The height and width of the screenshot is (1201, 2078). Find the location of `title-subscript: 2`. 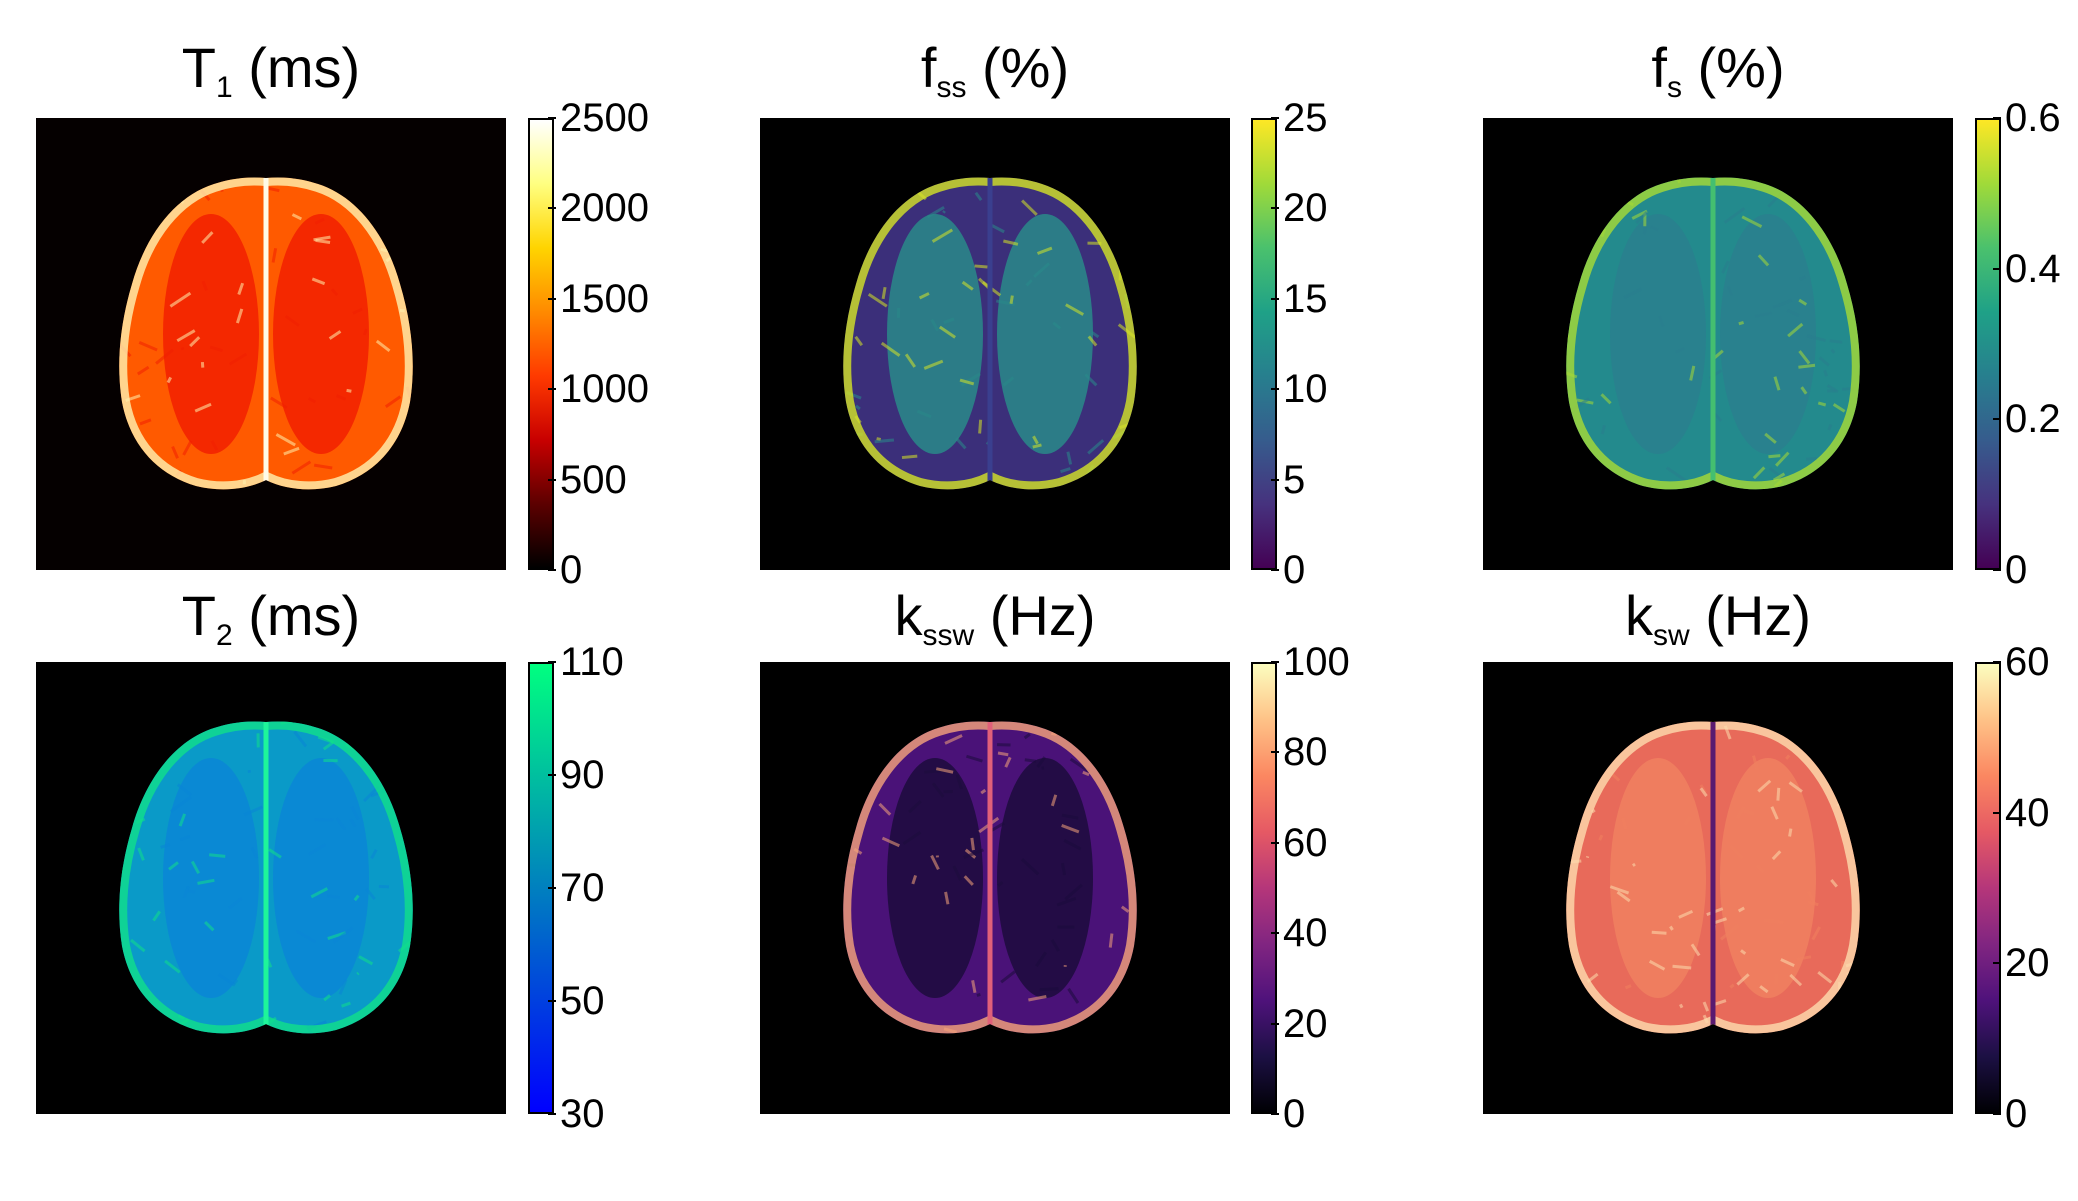

title-subscript: 2 is located at coordinates (224, 635).